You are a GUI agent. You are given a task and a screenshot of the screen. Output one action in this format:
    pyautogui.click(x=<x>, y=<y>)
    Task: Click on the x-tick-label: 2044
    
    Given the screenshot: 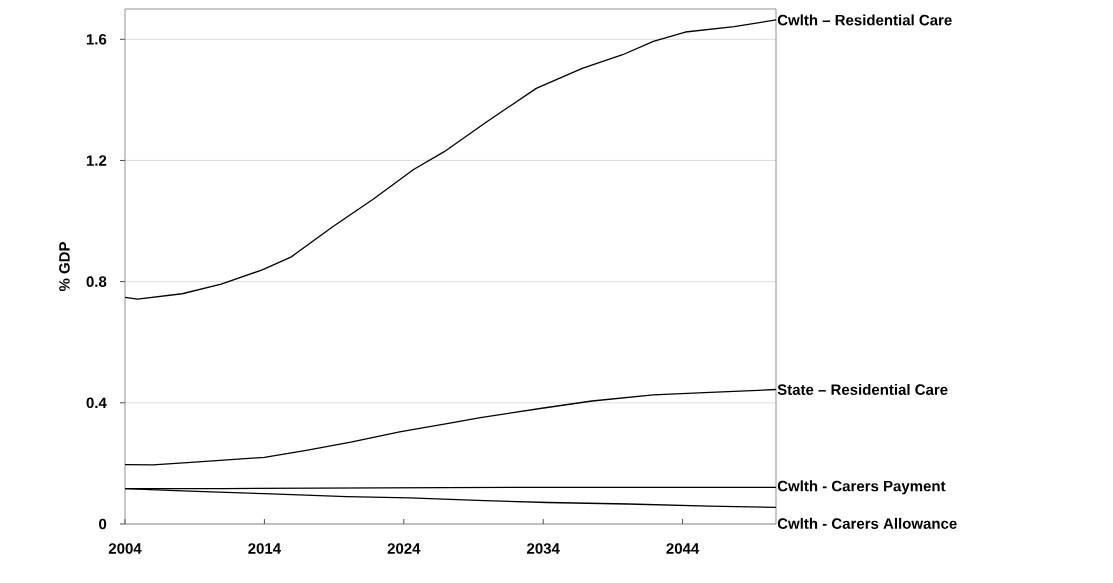 What is the action you would take?
    pyautogui.click(x=683, y=548)
    